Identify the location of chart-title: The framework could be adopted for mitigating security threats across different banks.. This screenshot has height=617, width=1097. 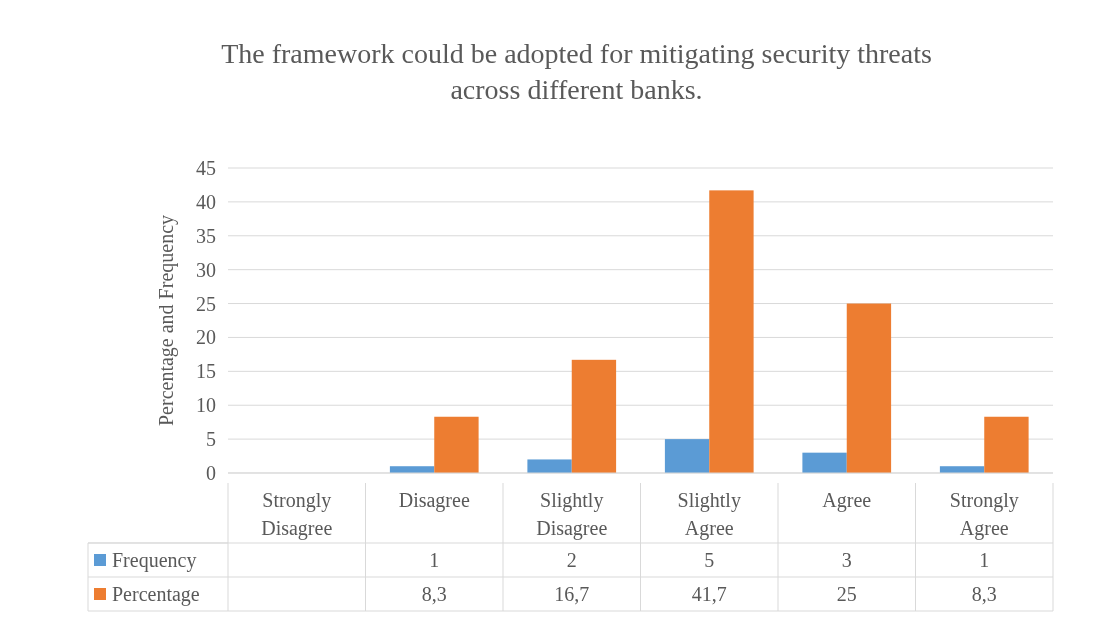
(576, 71).